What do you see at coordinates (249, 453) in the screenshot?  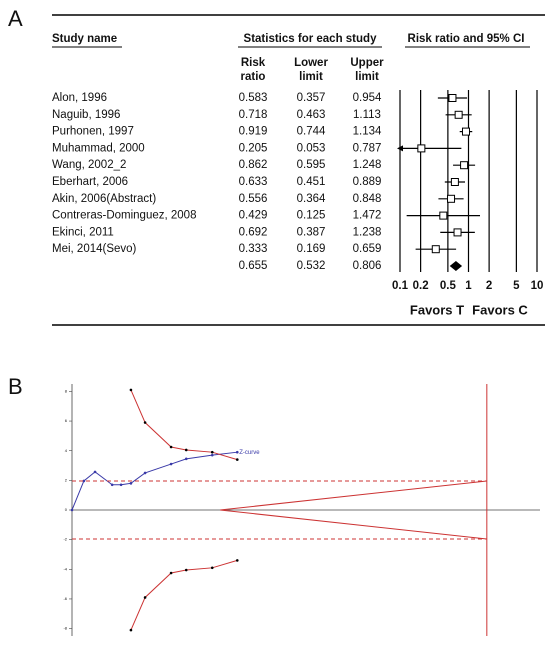 I see `series-label: Z-curve` at bounding box center [249, 453].